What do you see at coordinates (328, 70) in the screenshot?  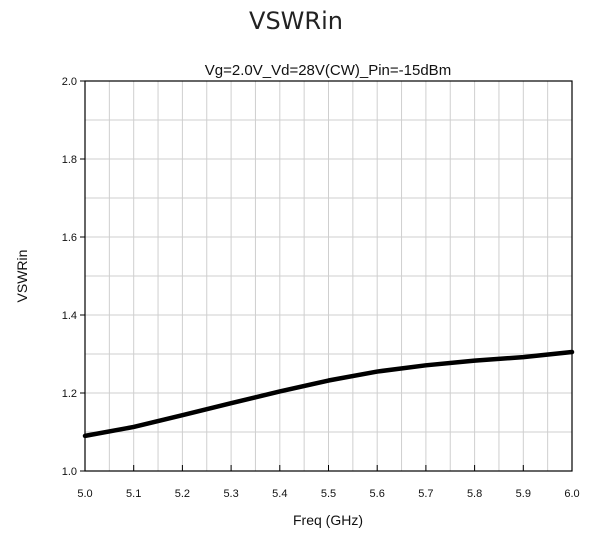 I see `chart-title: Vg=2.0V_Vd=28V(CW)_Pin=-15dBm` at bounding box center [328, 70].